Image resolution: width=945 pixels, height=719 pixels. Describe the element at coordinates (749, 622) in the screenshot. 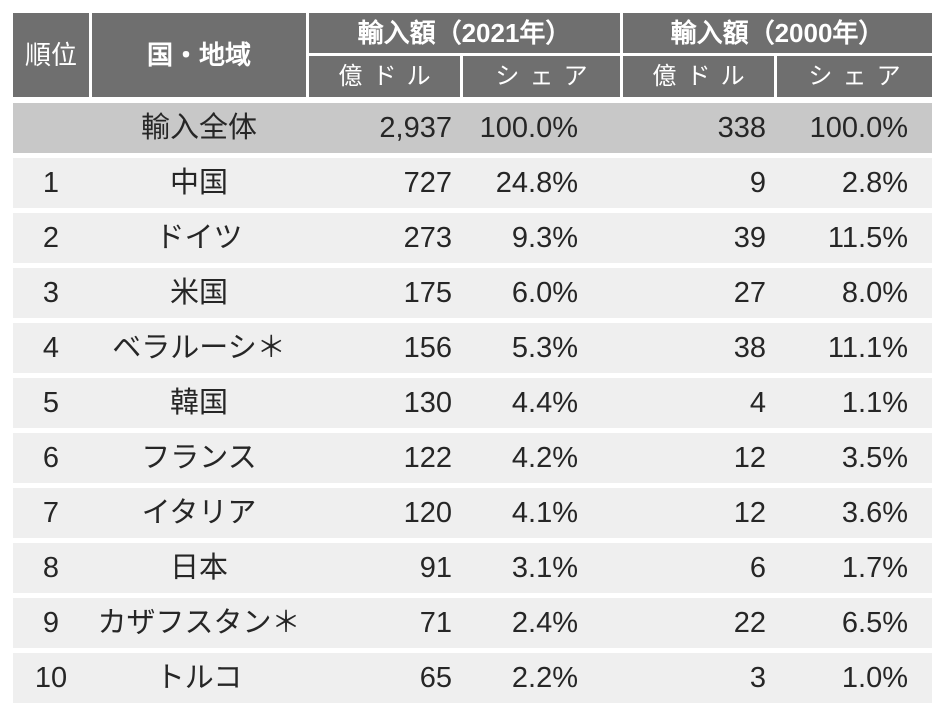

I see `amount-2000-cell: 22` at that location.